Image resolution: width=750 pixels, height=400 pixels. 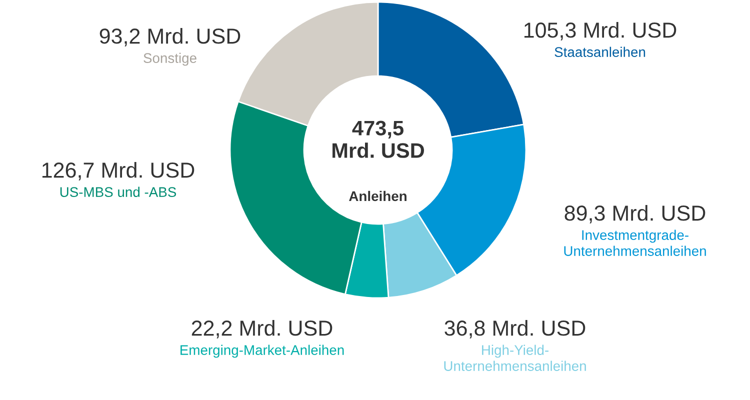 What do you see at coordinates (262, 329) in the screenshot?
I see `data-label: 22,2 Mrd. USD` at bounding box center [262, 329].